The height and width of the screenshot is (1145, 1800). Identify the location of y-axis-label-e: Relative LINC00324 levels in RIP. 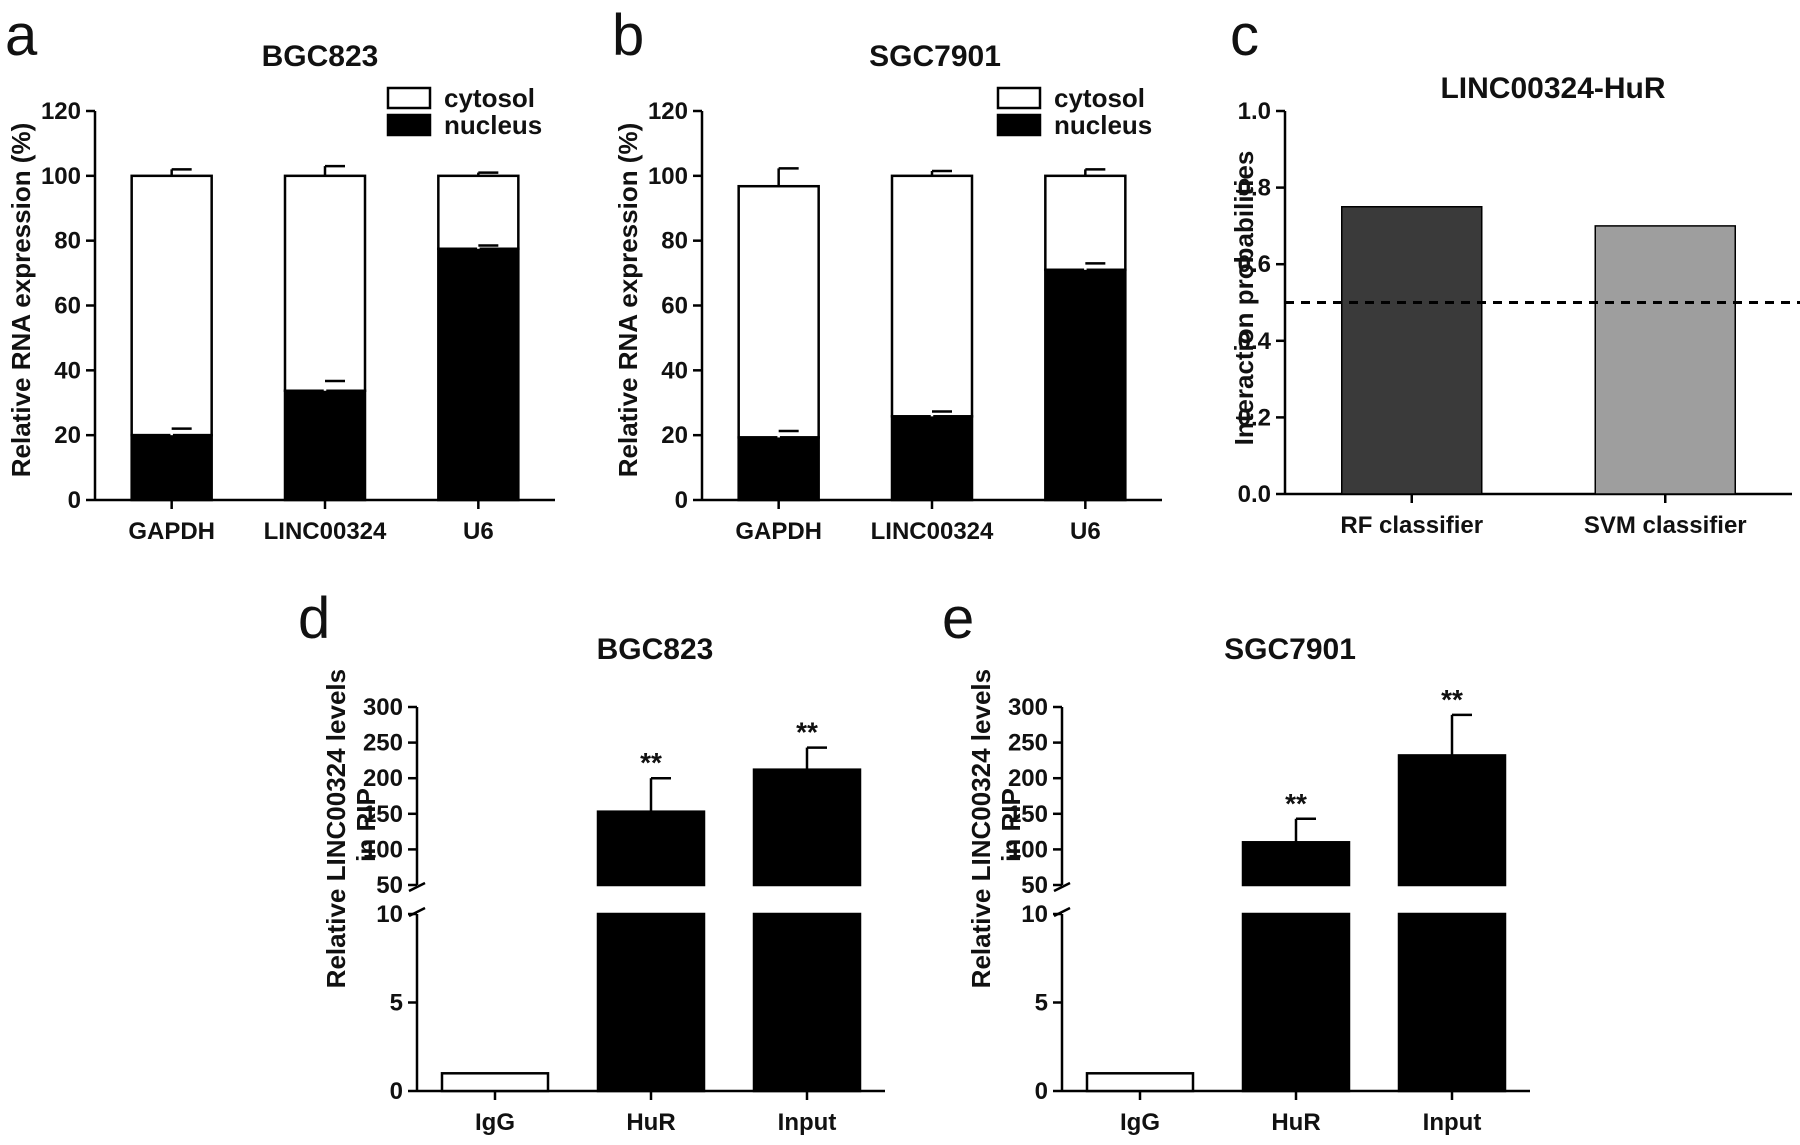
(996, 825).